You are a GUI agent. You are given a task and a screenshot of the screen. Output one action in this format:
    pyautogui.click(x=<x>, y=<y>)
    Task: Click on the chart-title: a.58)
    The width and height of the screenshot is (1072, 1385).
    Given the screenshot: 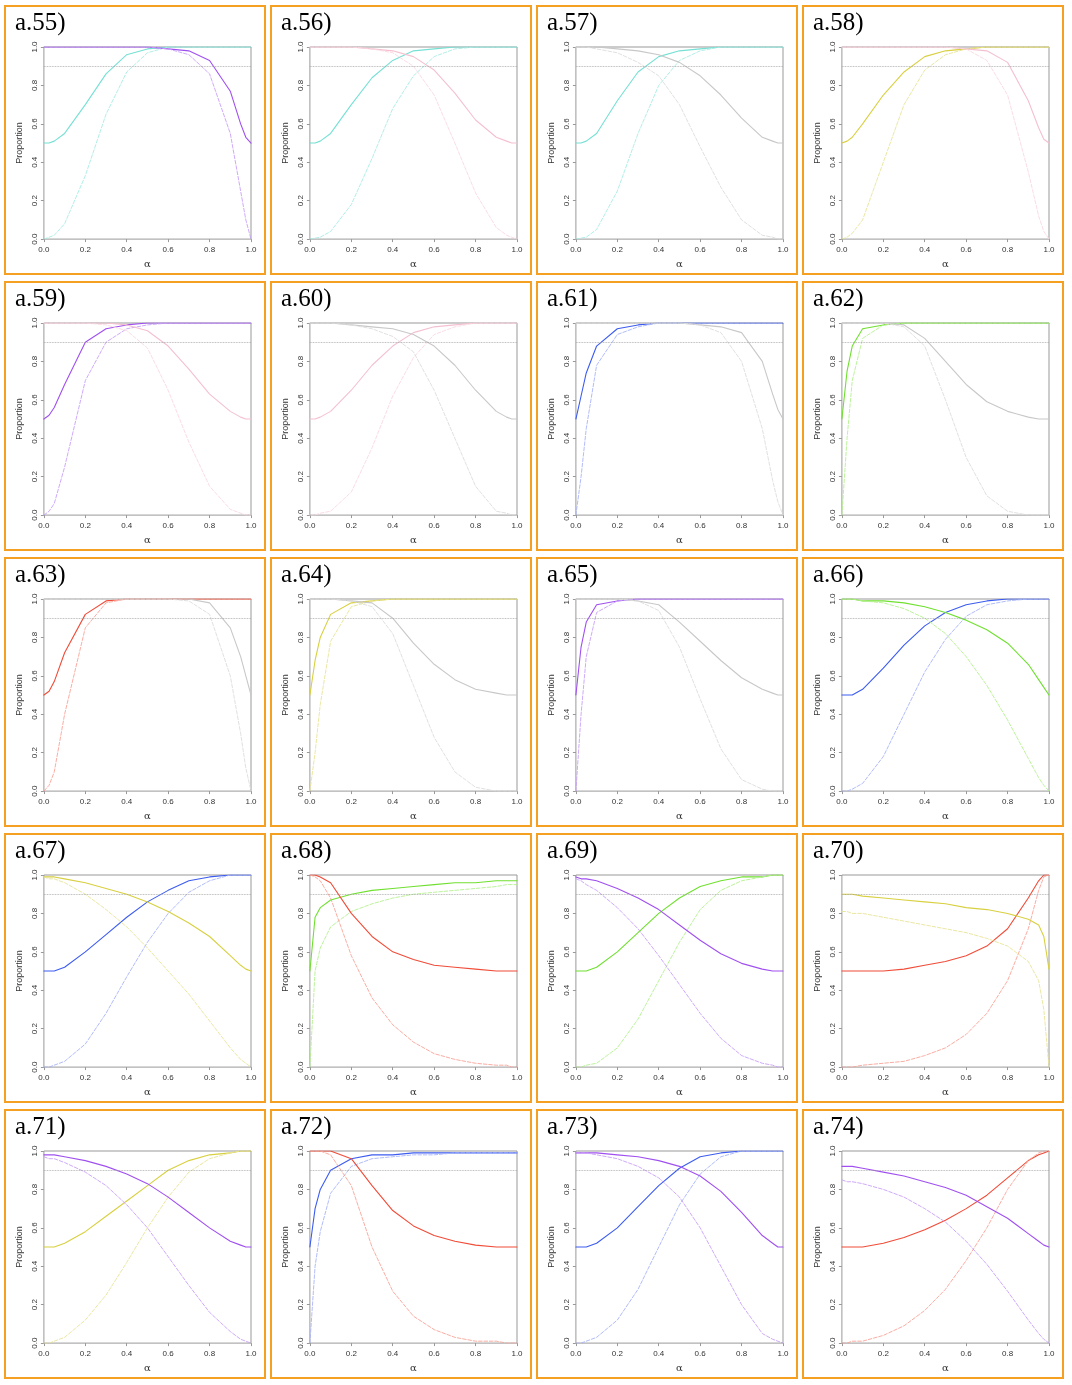 What is the action you would take?
    pyautogui.click(x=838, y=22)
    